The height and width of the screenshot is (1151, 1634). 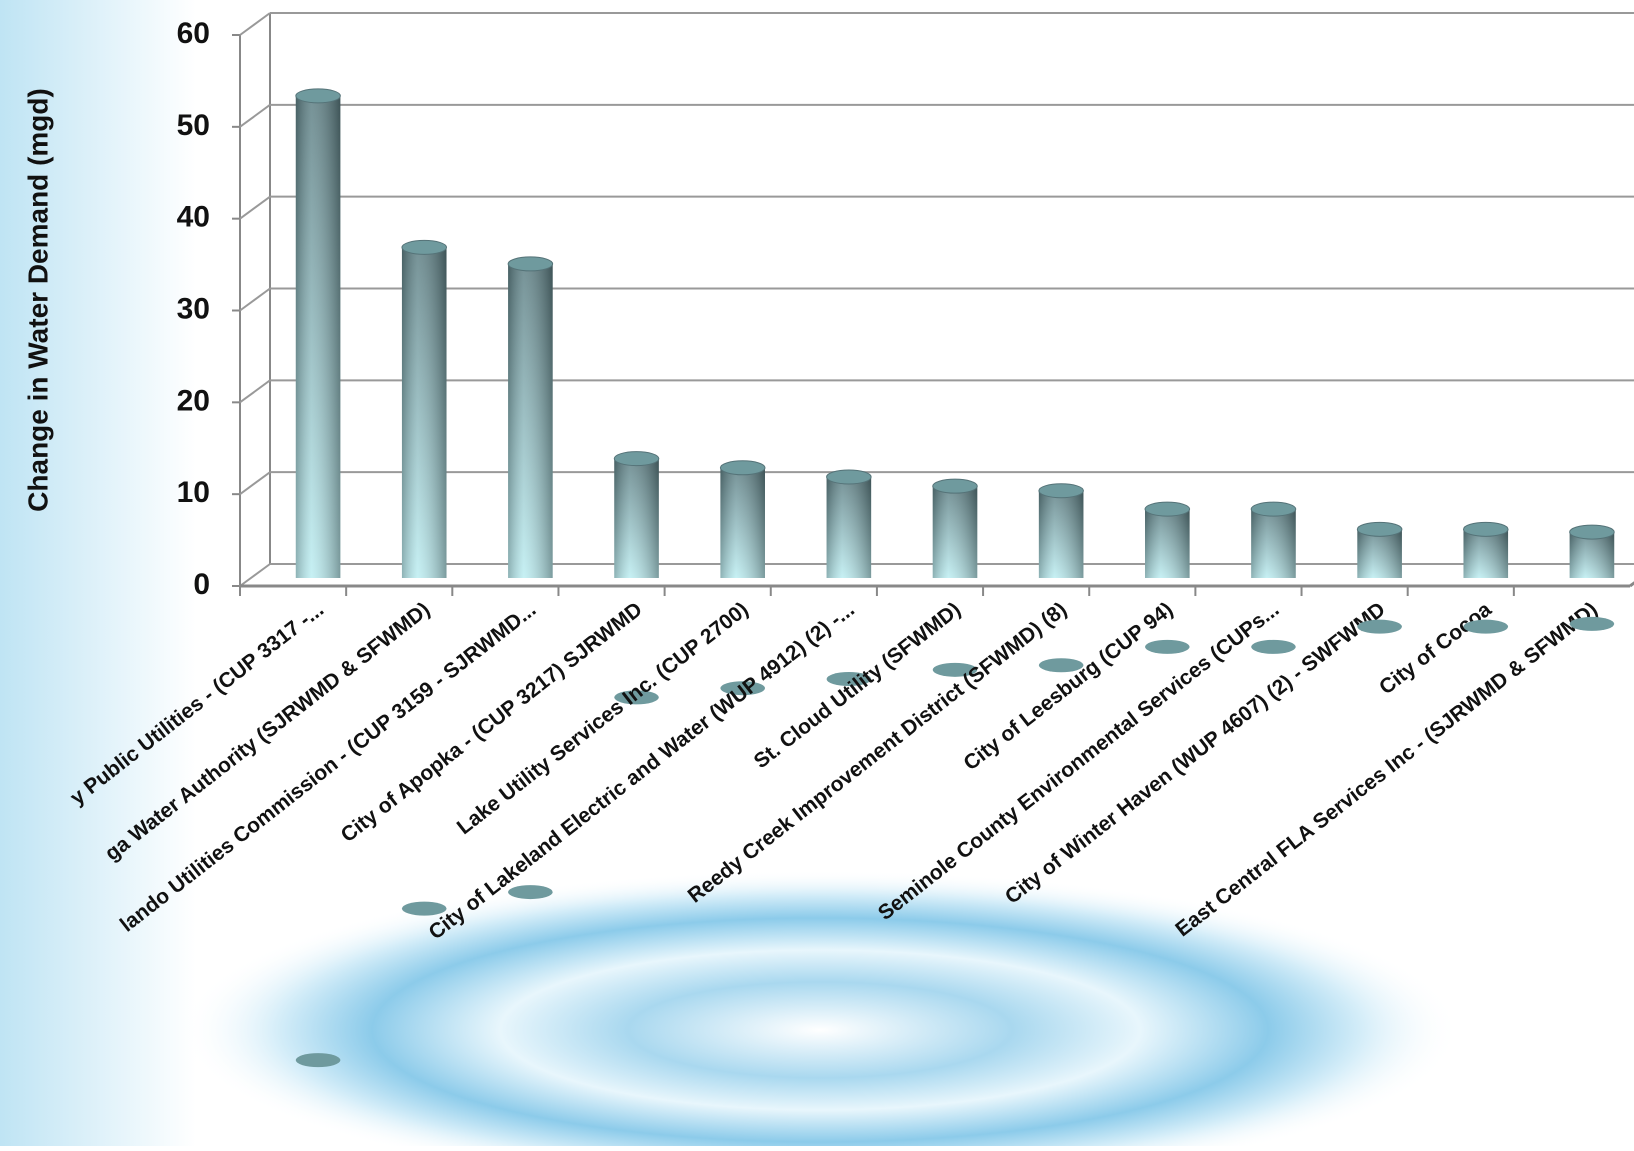 I want to click on y-axis-label: Change in Water Demand (mgd), so click(x=37, y=300).